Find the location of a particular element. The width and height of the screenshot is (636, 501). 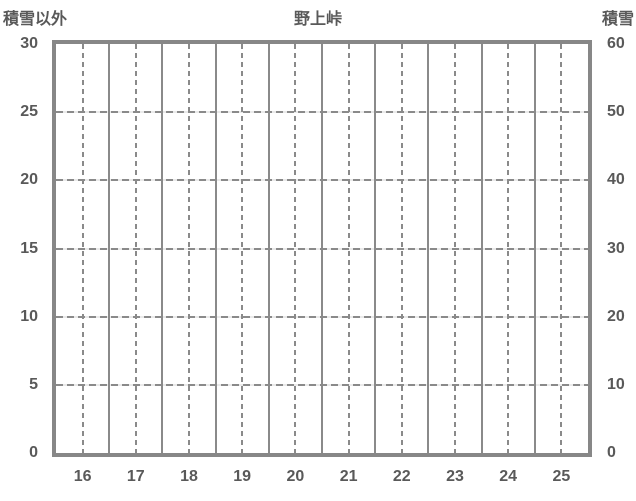

left-axis-tick-label: 20 is located at coordinates (29, 180).